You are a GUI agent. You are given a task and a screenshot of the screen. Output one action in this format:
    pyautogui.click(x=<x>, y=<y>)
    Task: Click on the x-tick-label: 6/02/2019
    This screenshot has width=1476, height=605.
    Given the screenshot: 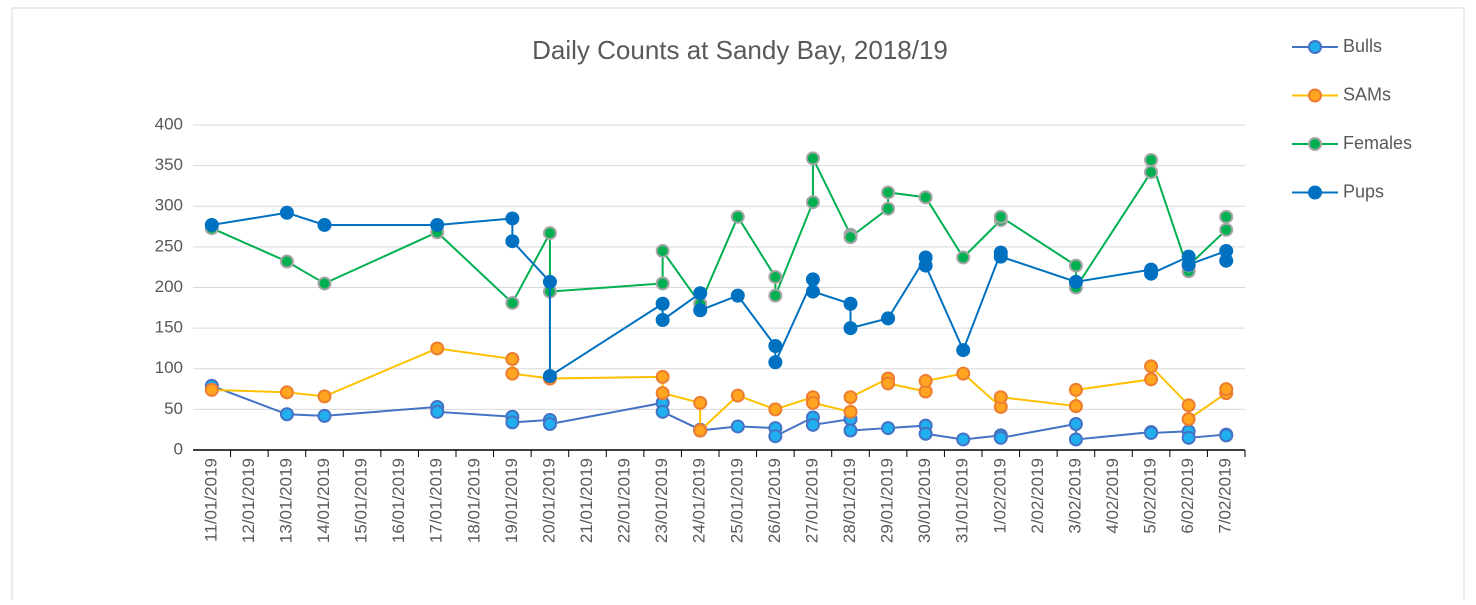 What is the action you would take?
    pyautogui.click(x=1187, y=496)
    